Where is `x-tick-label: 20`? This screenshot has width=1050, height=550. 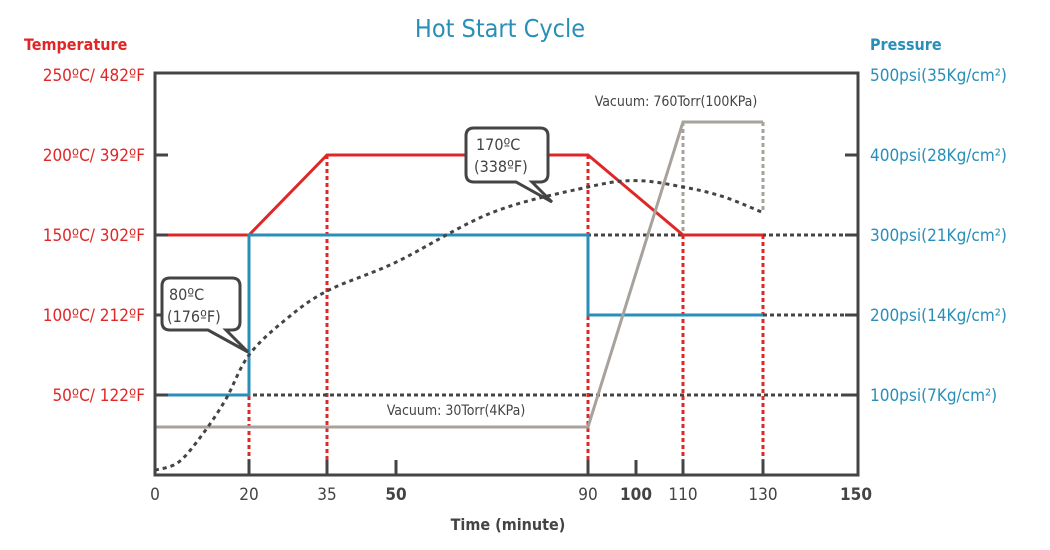
x-tick-label: 20 is located at coordinates (248, 495).